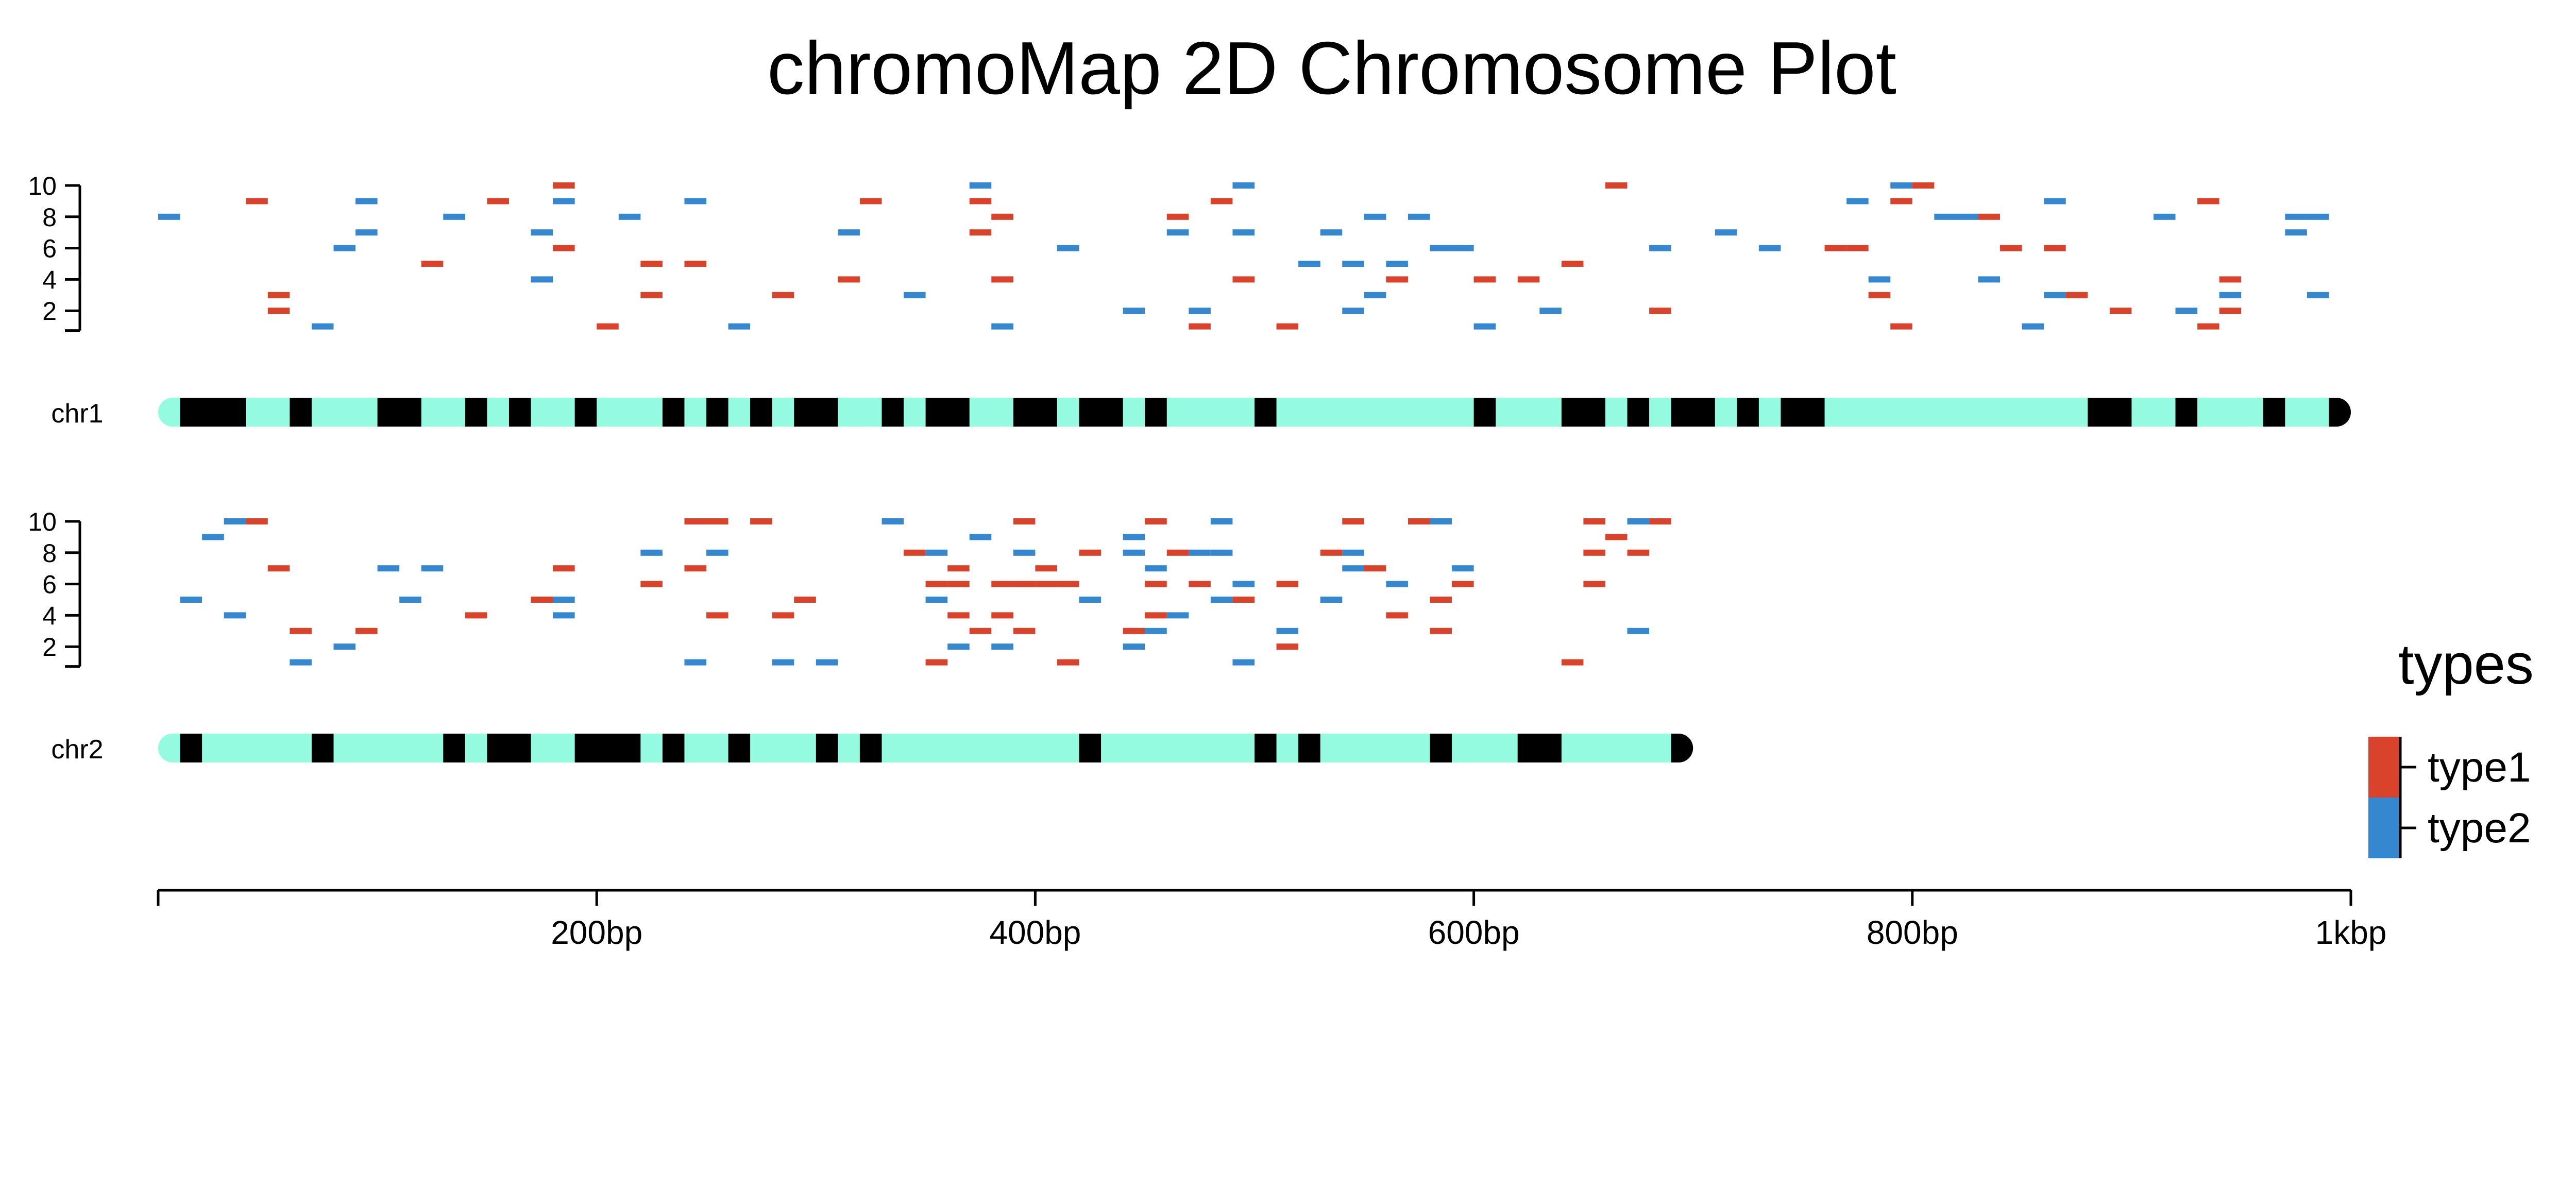 The image size is (2576, 1187). I want to click on band-end, so click(1682, 748).